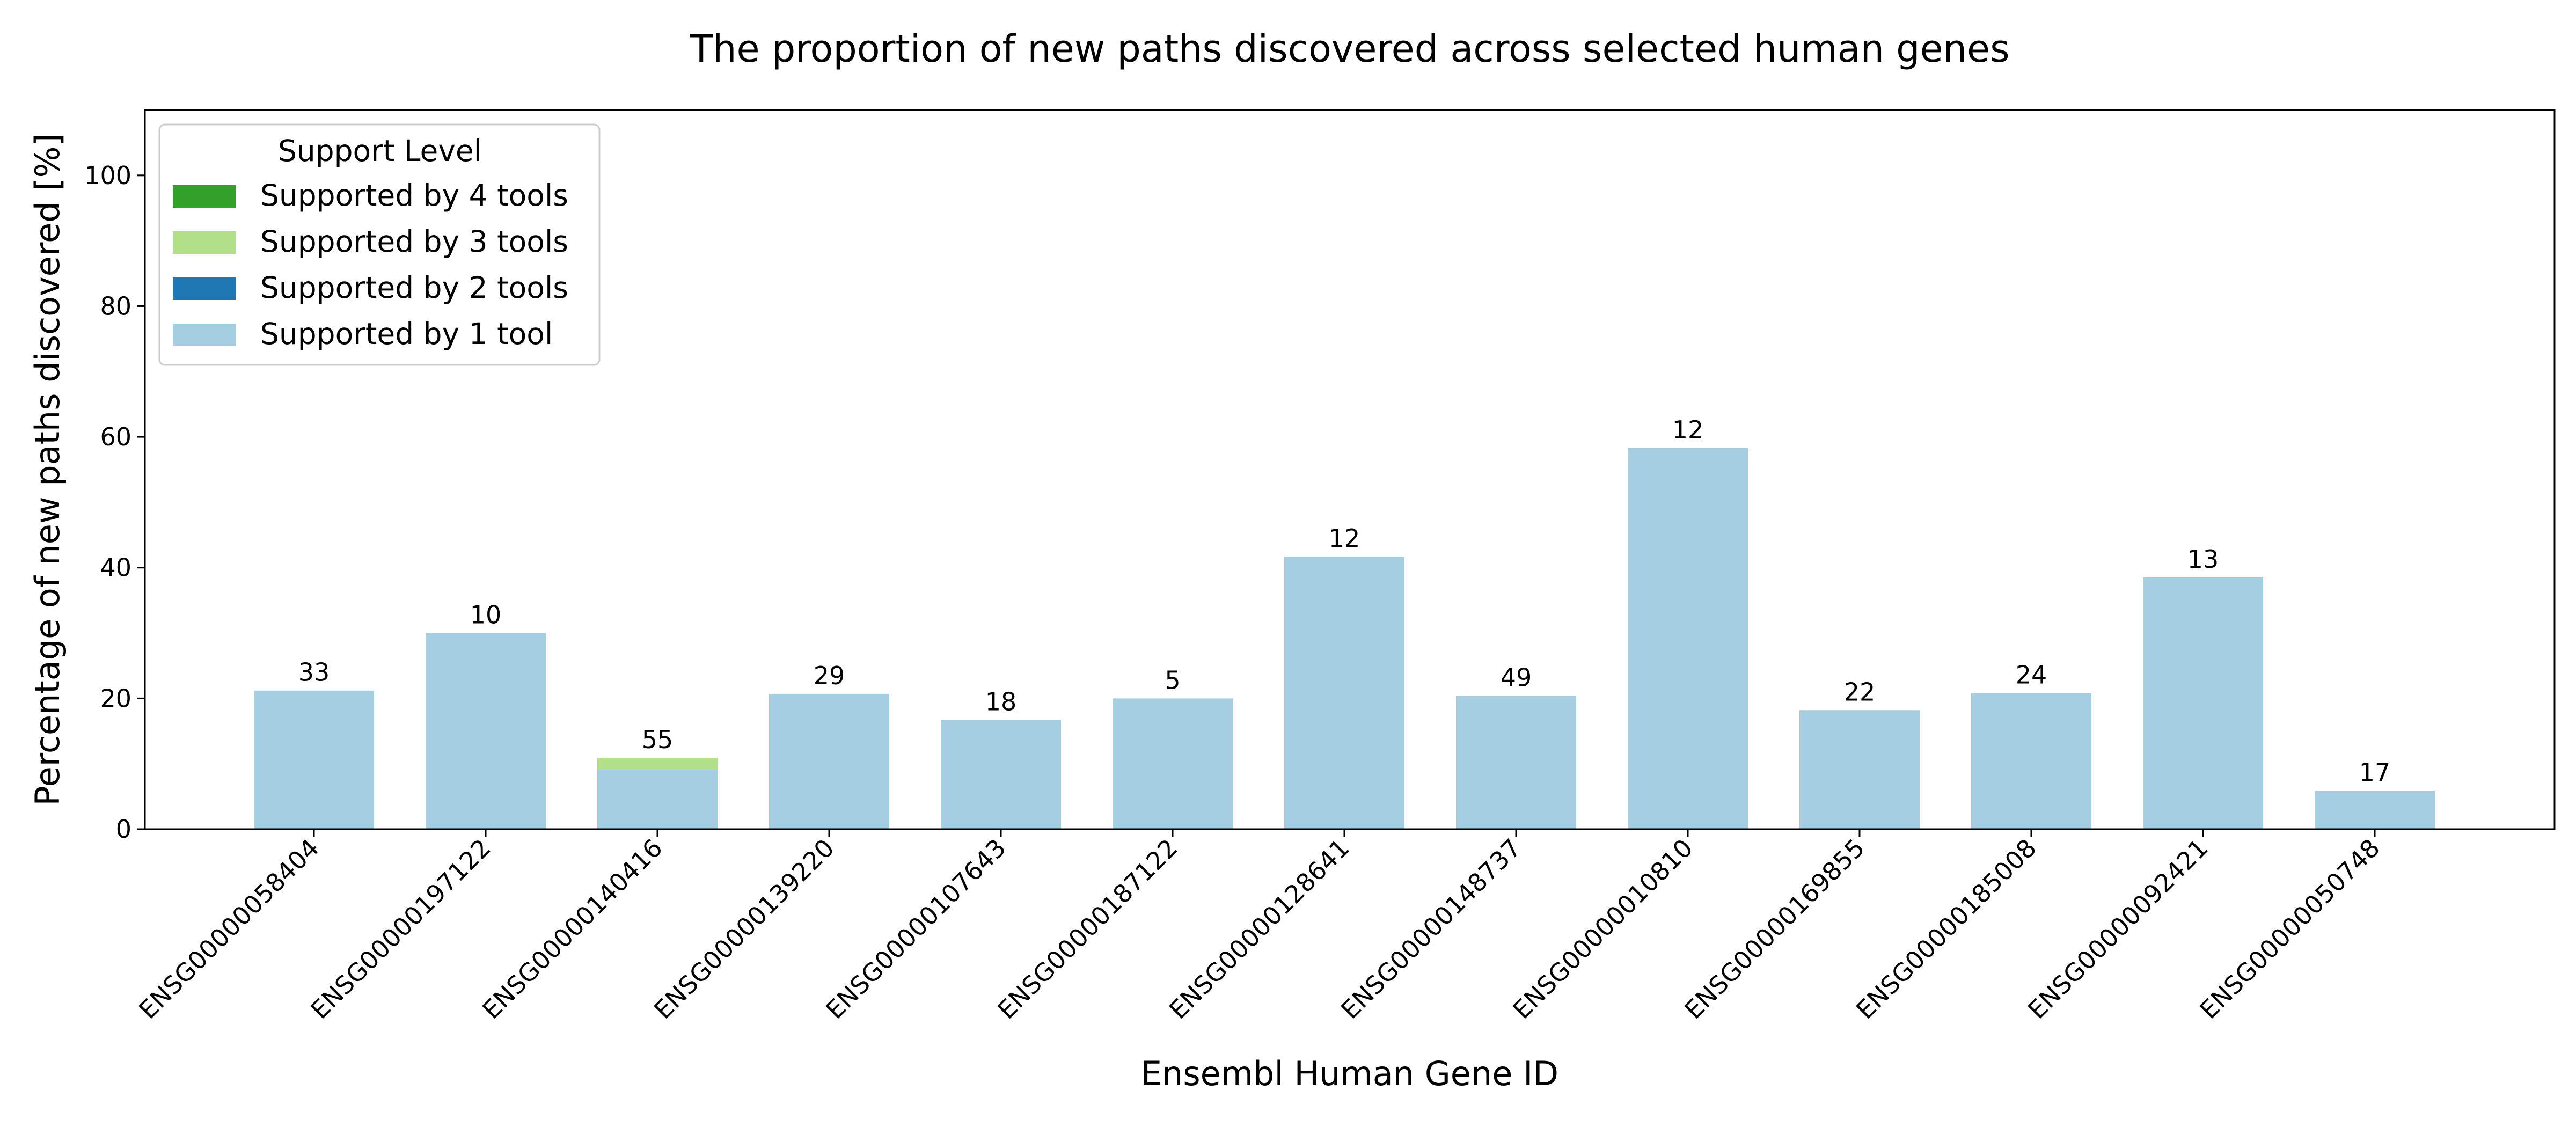 This screenshot has width=2576, height=1127. Describe the element at coordinates (414, 195) in the screenshot. I see `legend-label-1: Supported by 4 tools` at that location.